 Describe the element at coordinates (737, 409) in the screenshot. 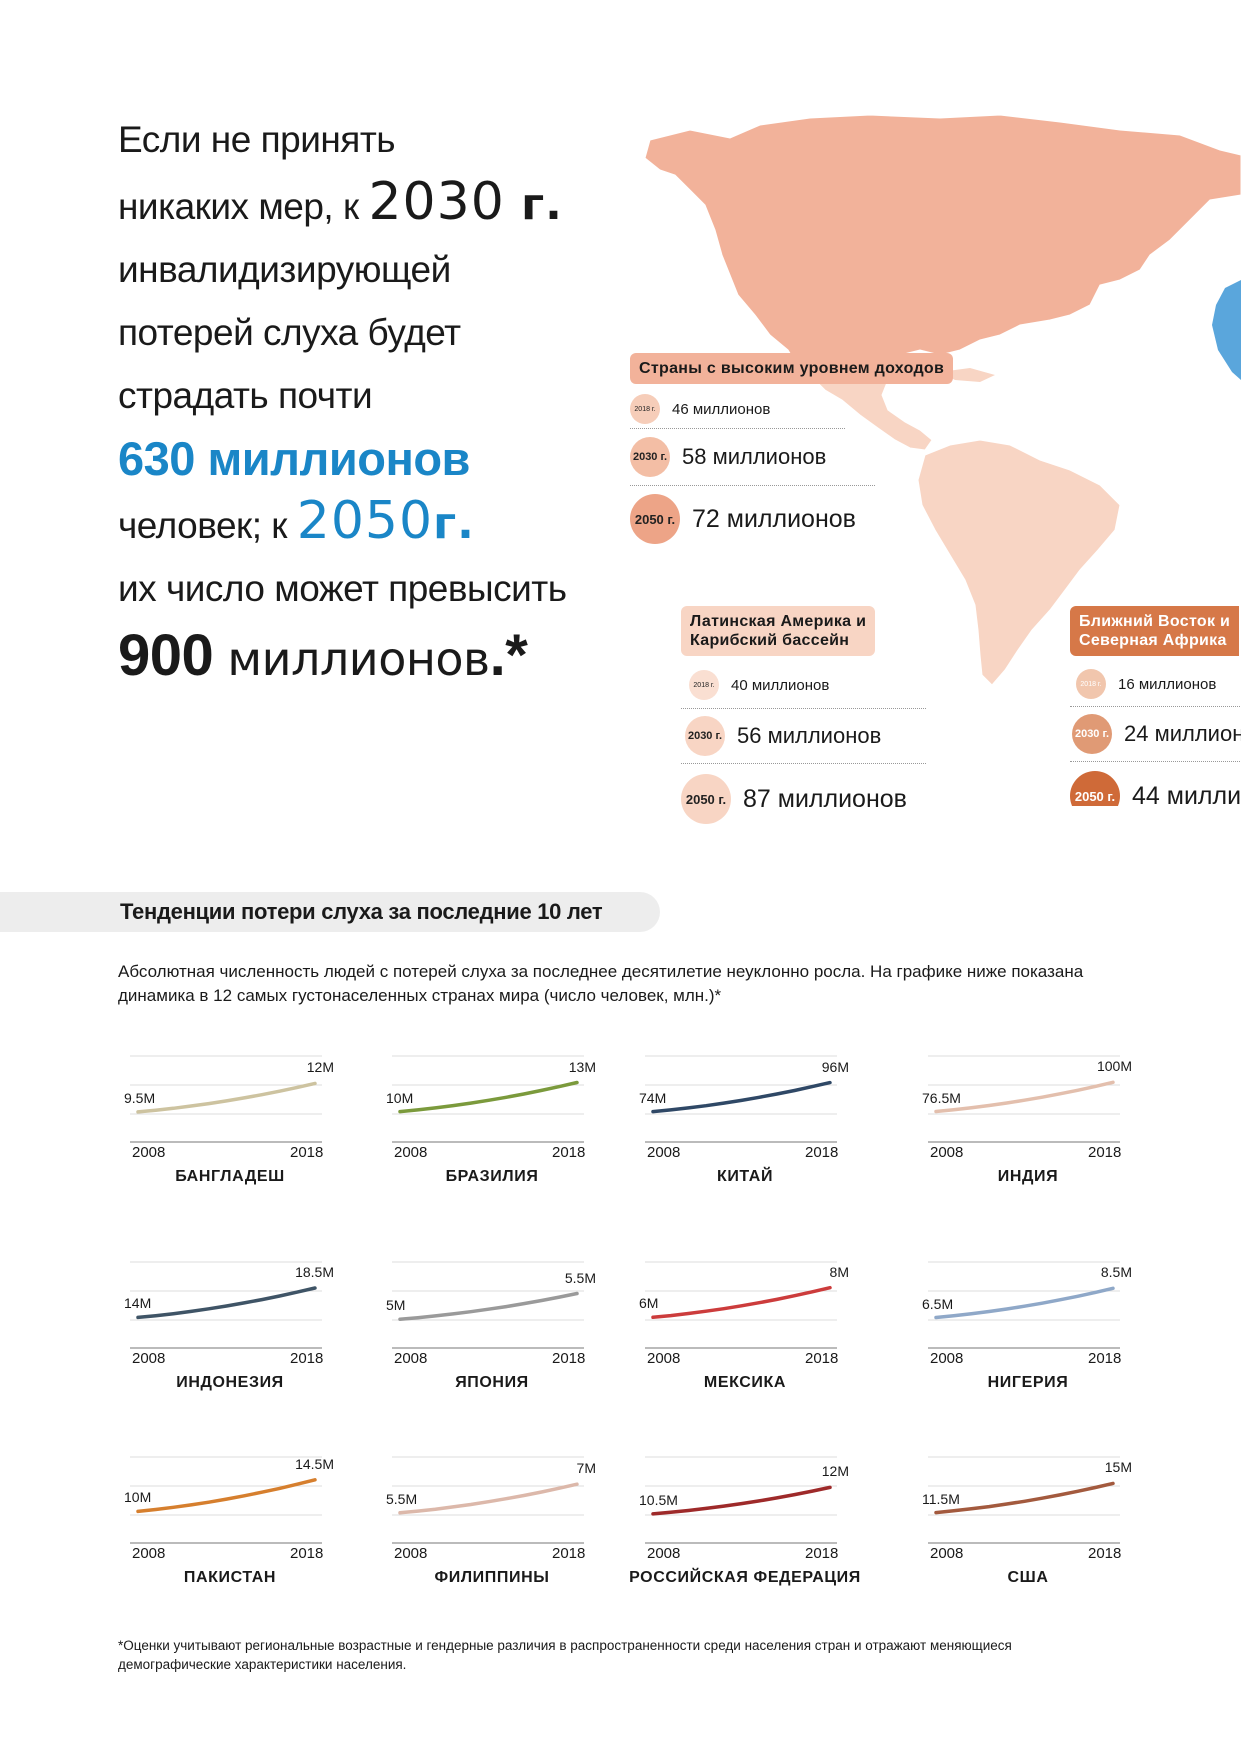

I see `region-row-2018: 2018 г. 46 миллионов` at that location.